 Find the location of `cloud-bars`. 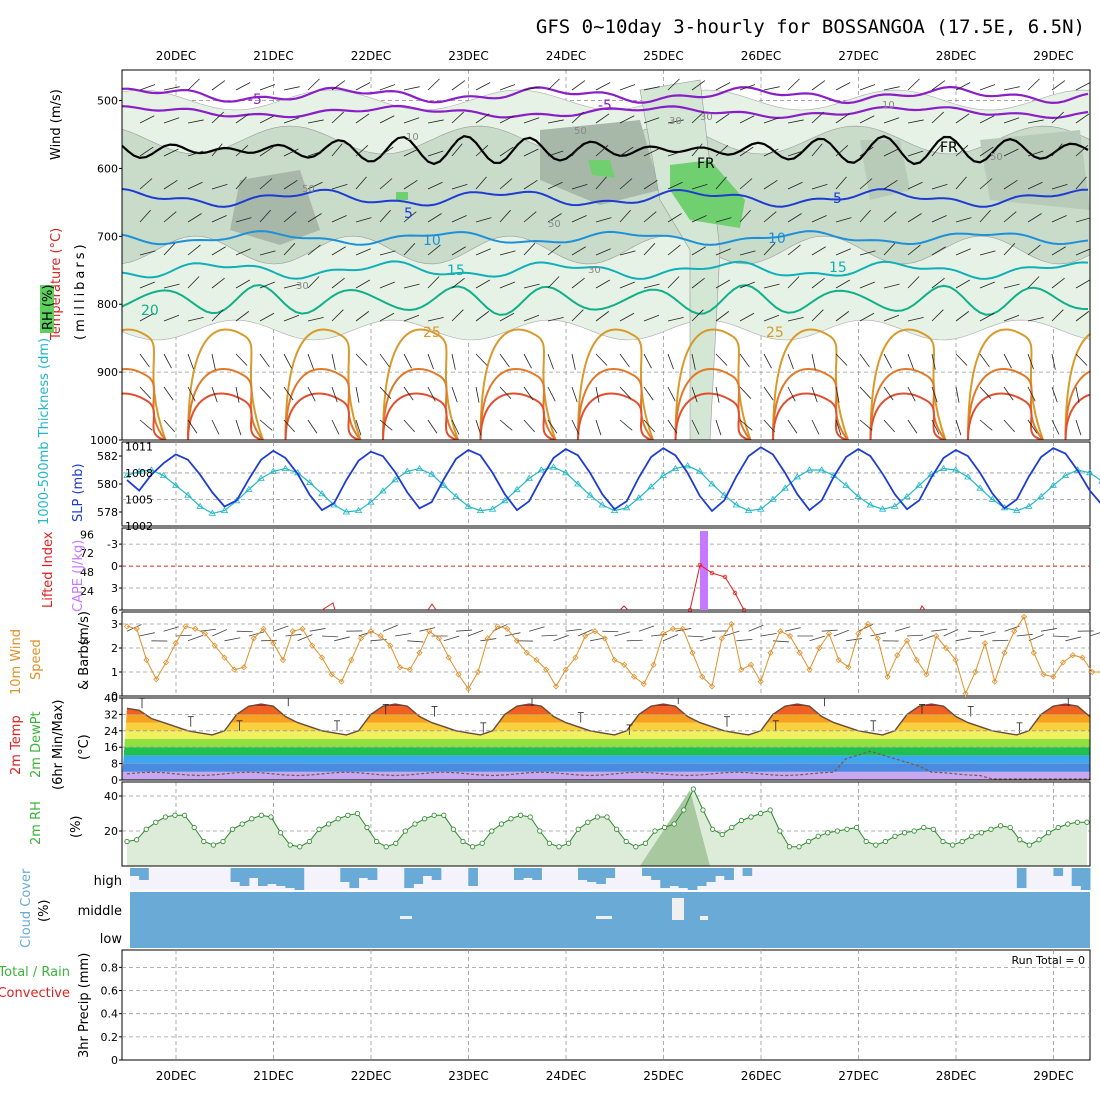

cloud-bars is located at coordinates (610, 894).